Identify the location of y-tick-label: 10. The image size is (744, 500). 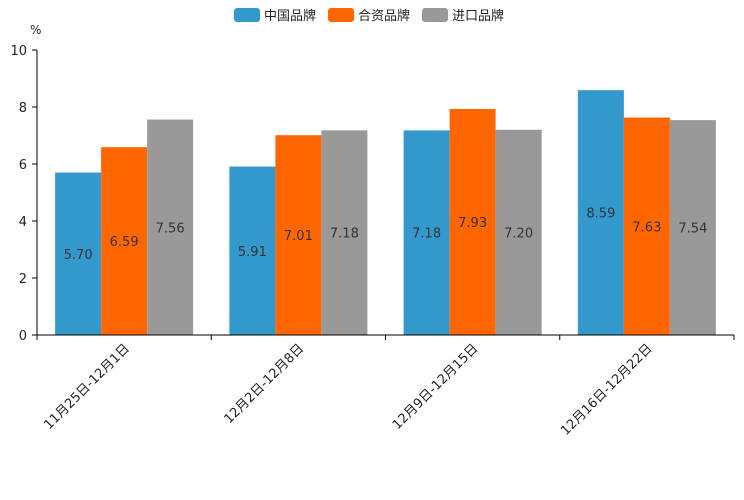
(18, 51).